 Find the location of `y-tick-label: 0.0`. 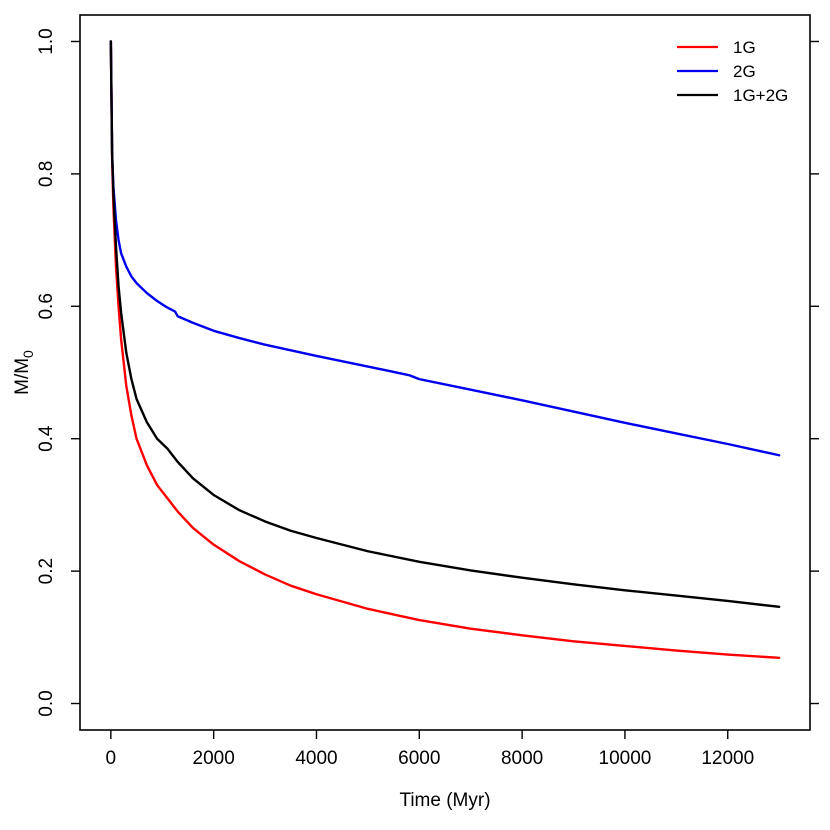

y-tick-label: 0.0 is located at coordinates (46, 703).